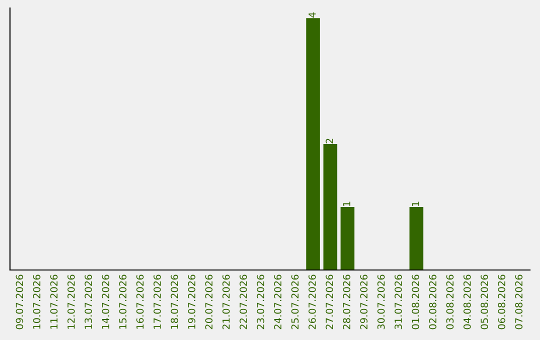 Image resolution: width=540 pixels, height=340 pixels. Describe the element at coordinates (450, 302) in the screenshot. I see `x-tick-label: 03.08.2026` at that location.